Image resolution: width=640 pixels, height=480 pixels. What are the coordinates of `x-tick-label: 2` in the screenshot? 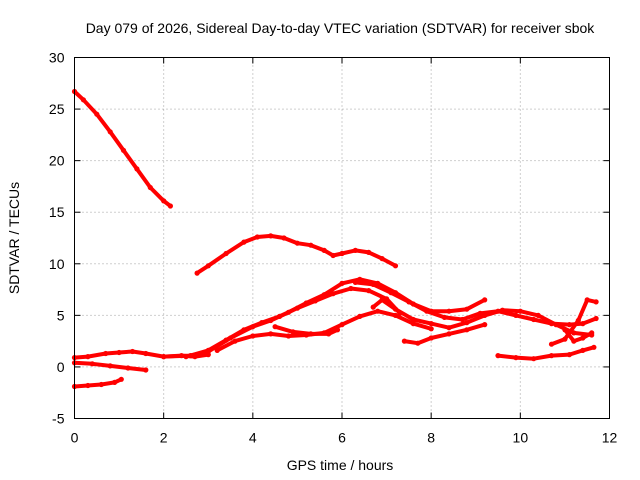 It's located at (164, 438).